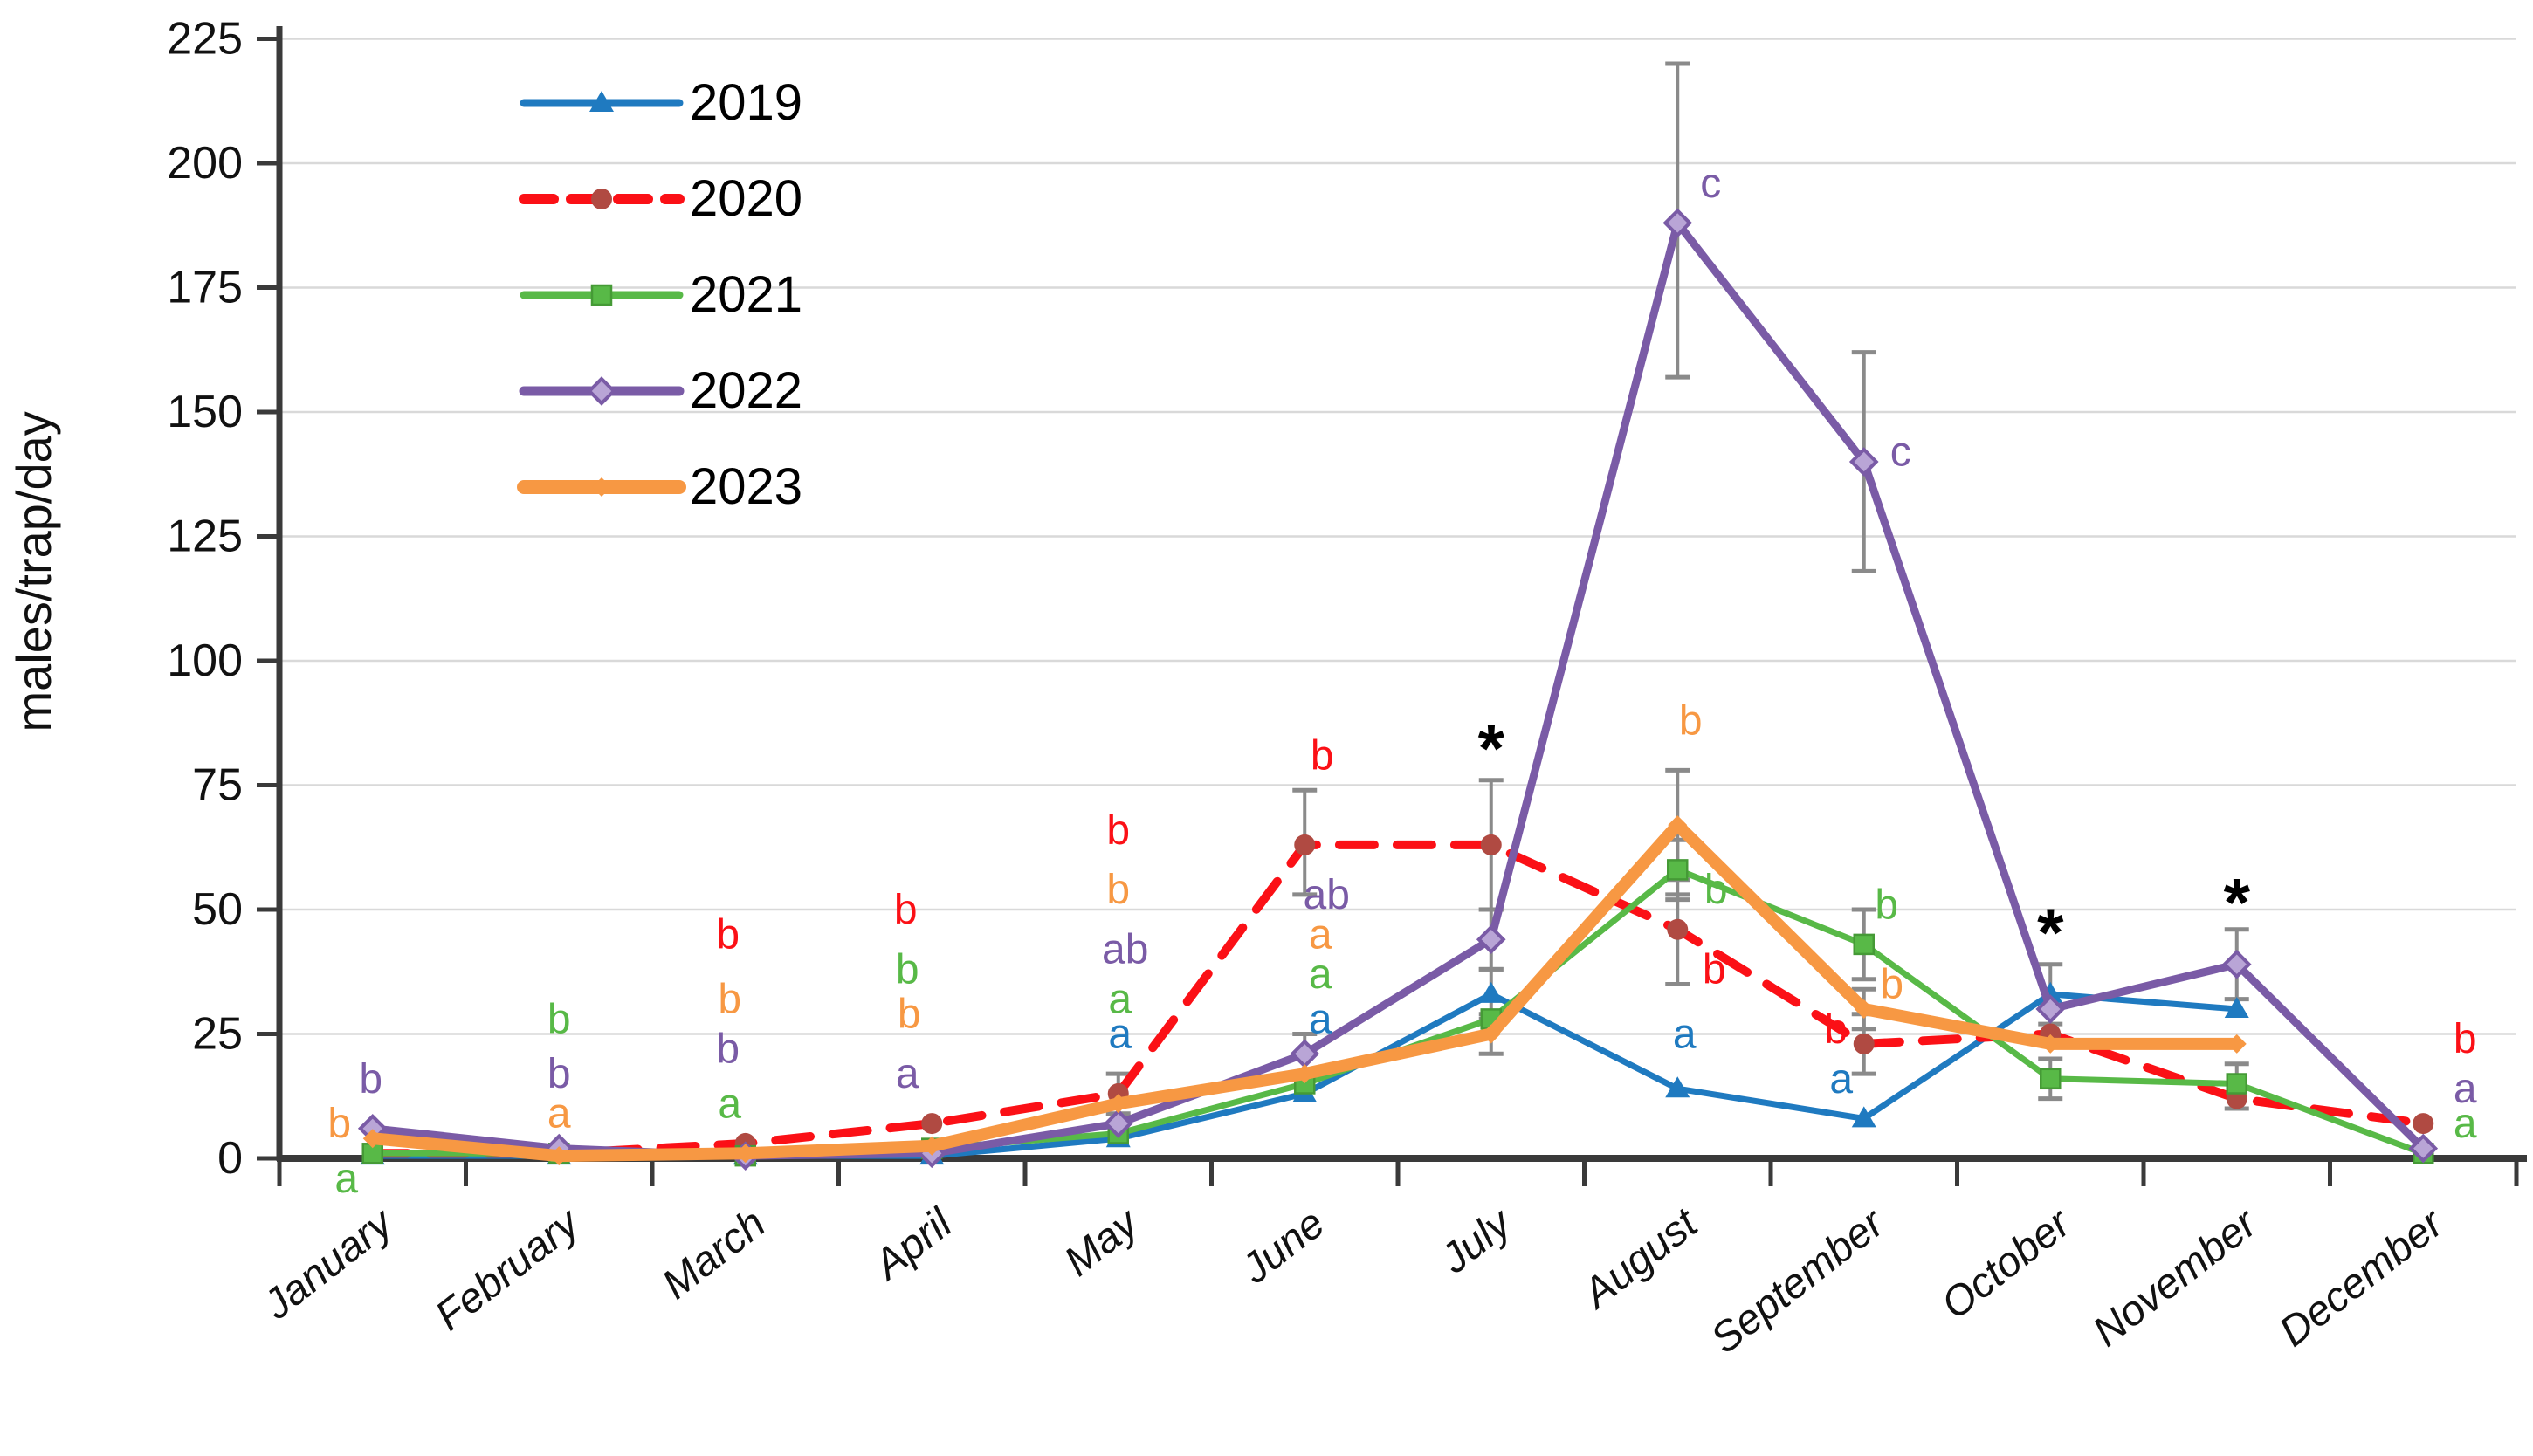 The width and height of the screenshot is (2533, 1456). Describe the element at coordinates (205, 412) in the screenshot. I see `y-tick-label: 150` at that location.